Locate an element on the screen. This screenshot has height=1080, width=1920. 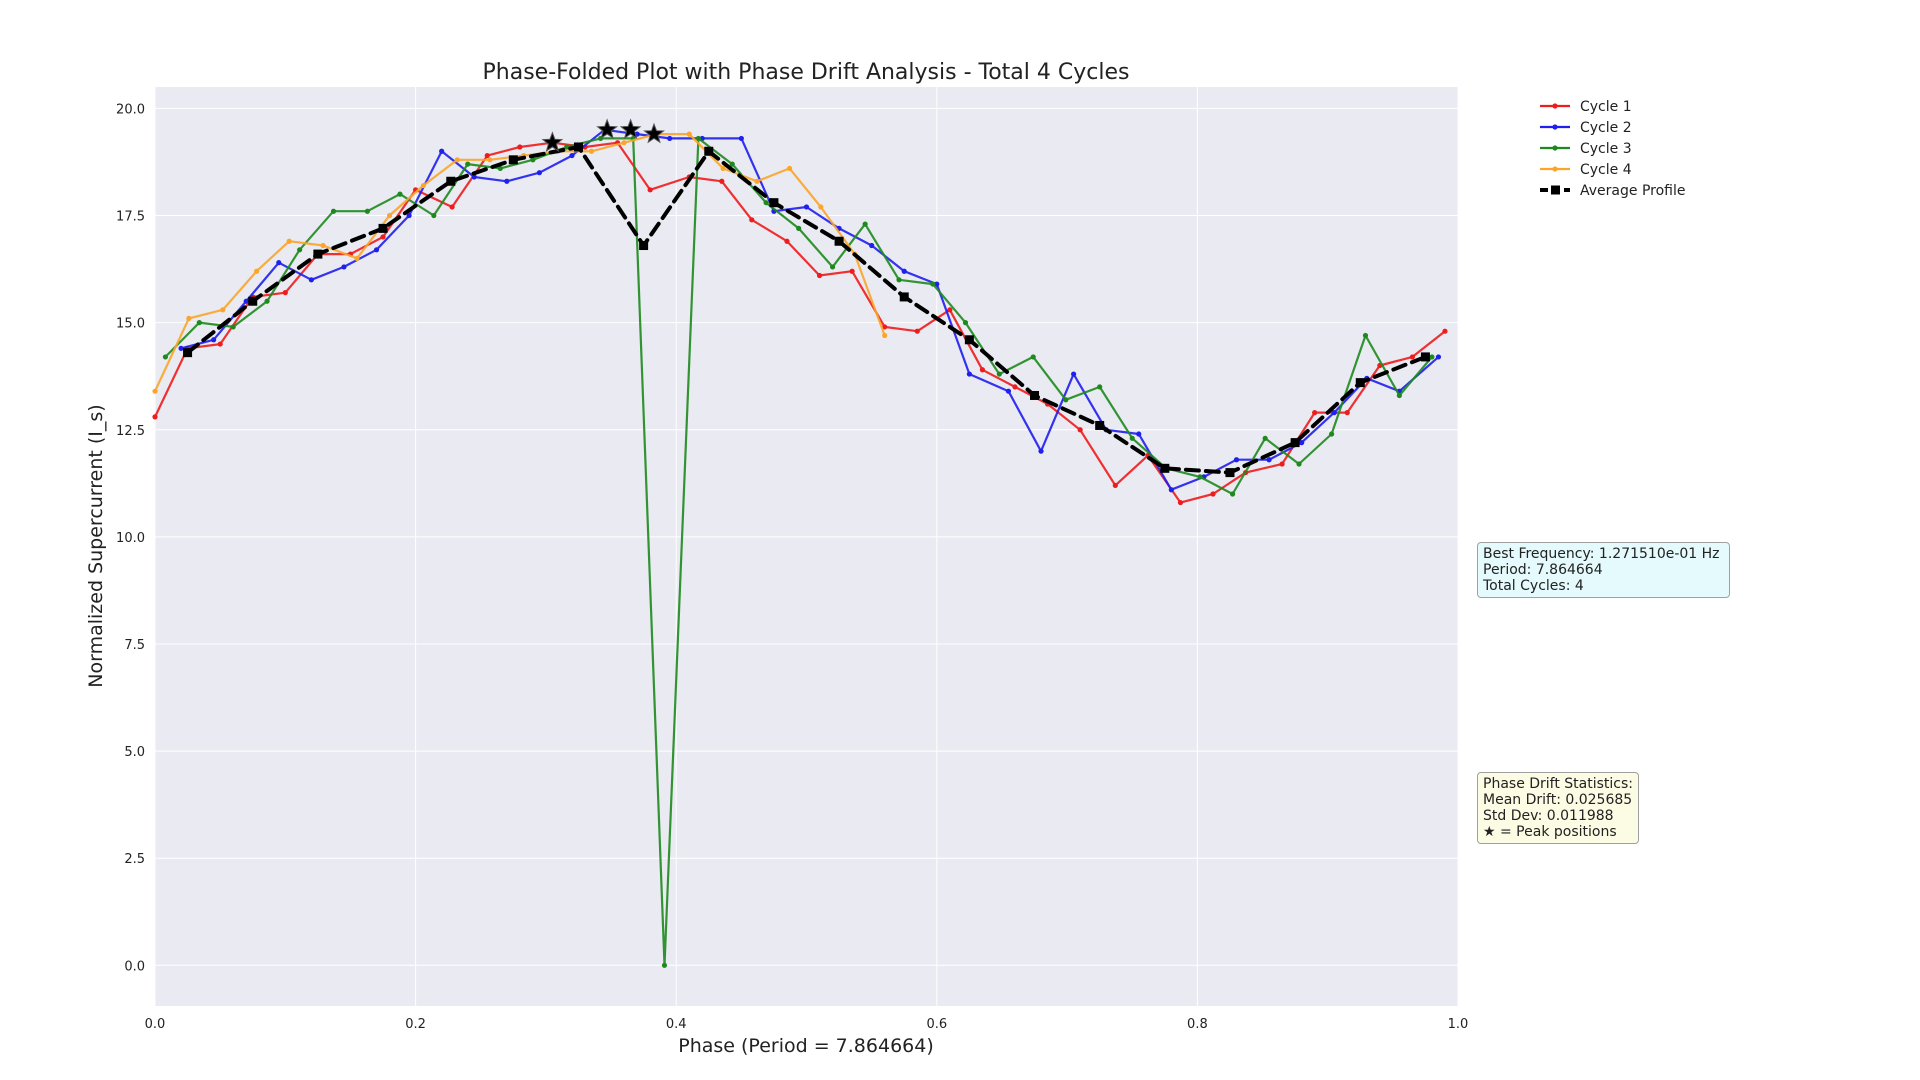
y-tick-label: 10.0 is located at coordinates (130, 538).